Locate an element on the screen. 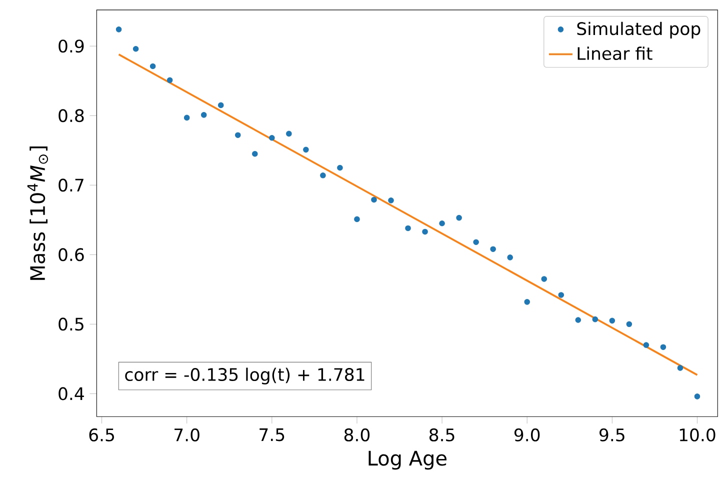 The image size is (721, 480). x-tick-label: 10.0 is located at coordinates (698, 435).